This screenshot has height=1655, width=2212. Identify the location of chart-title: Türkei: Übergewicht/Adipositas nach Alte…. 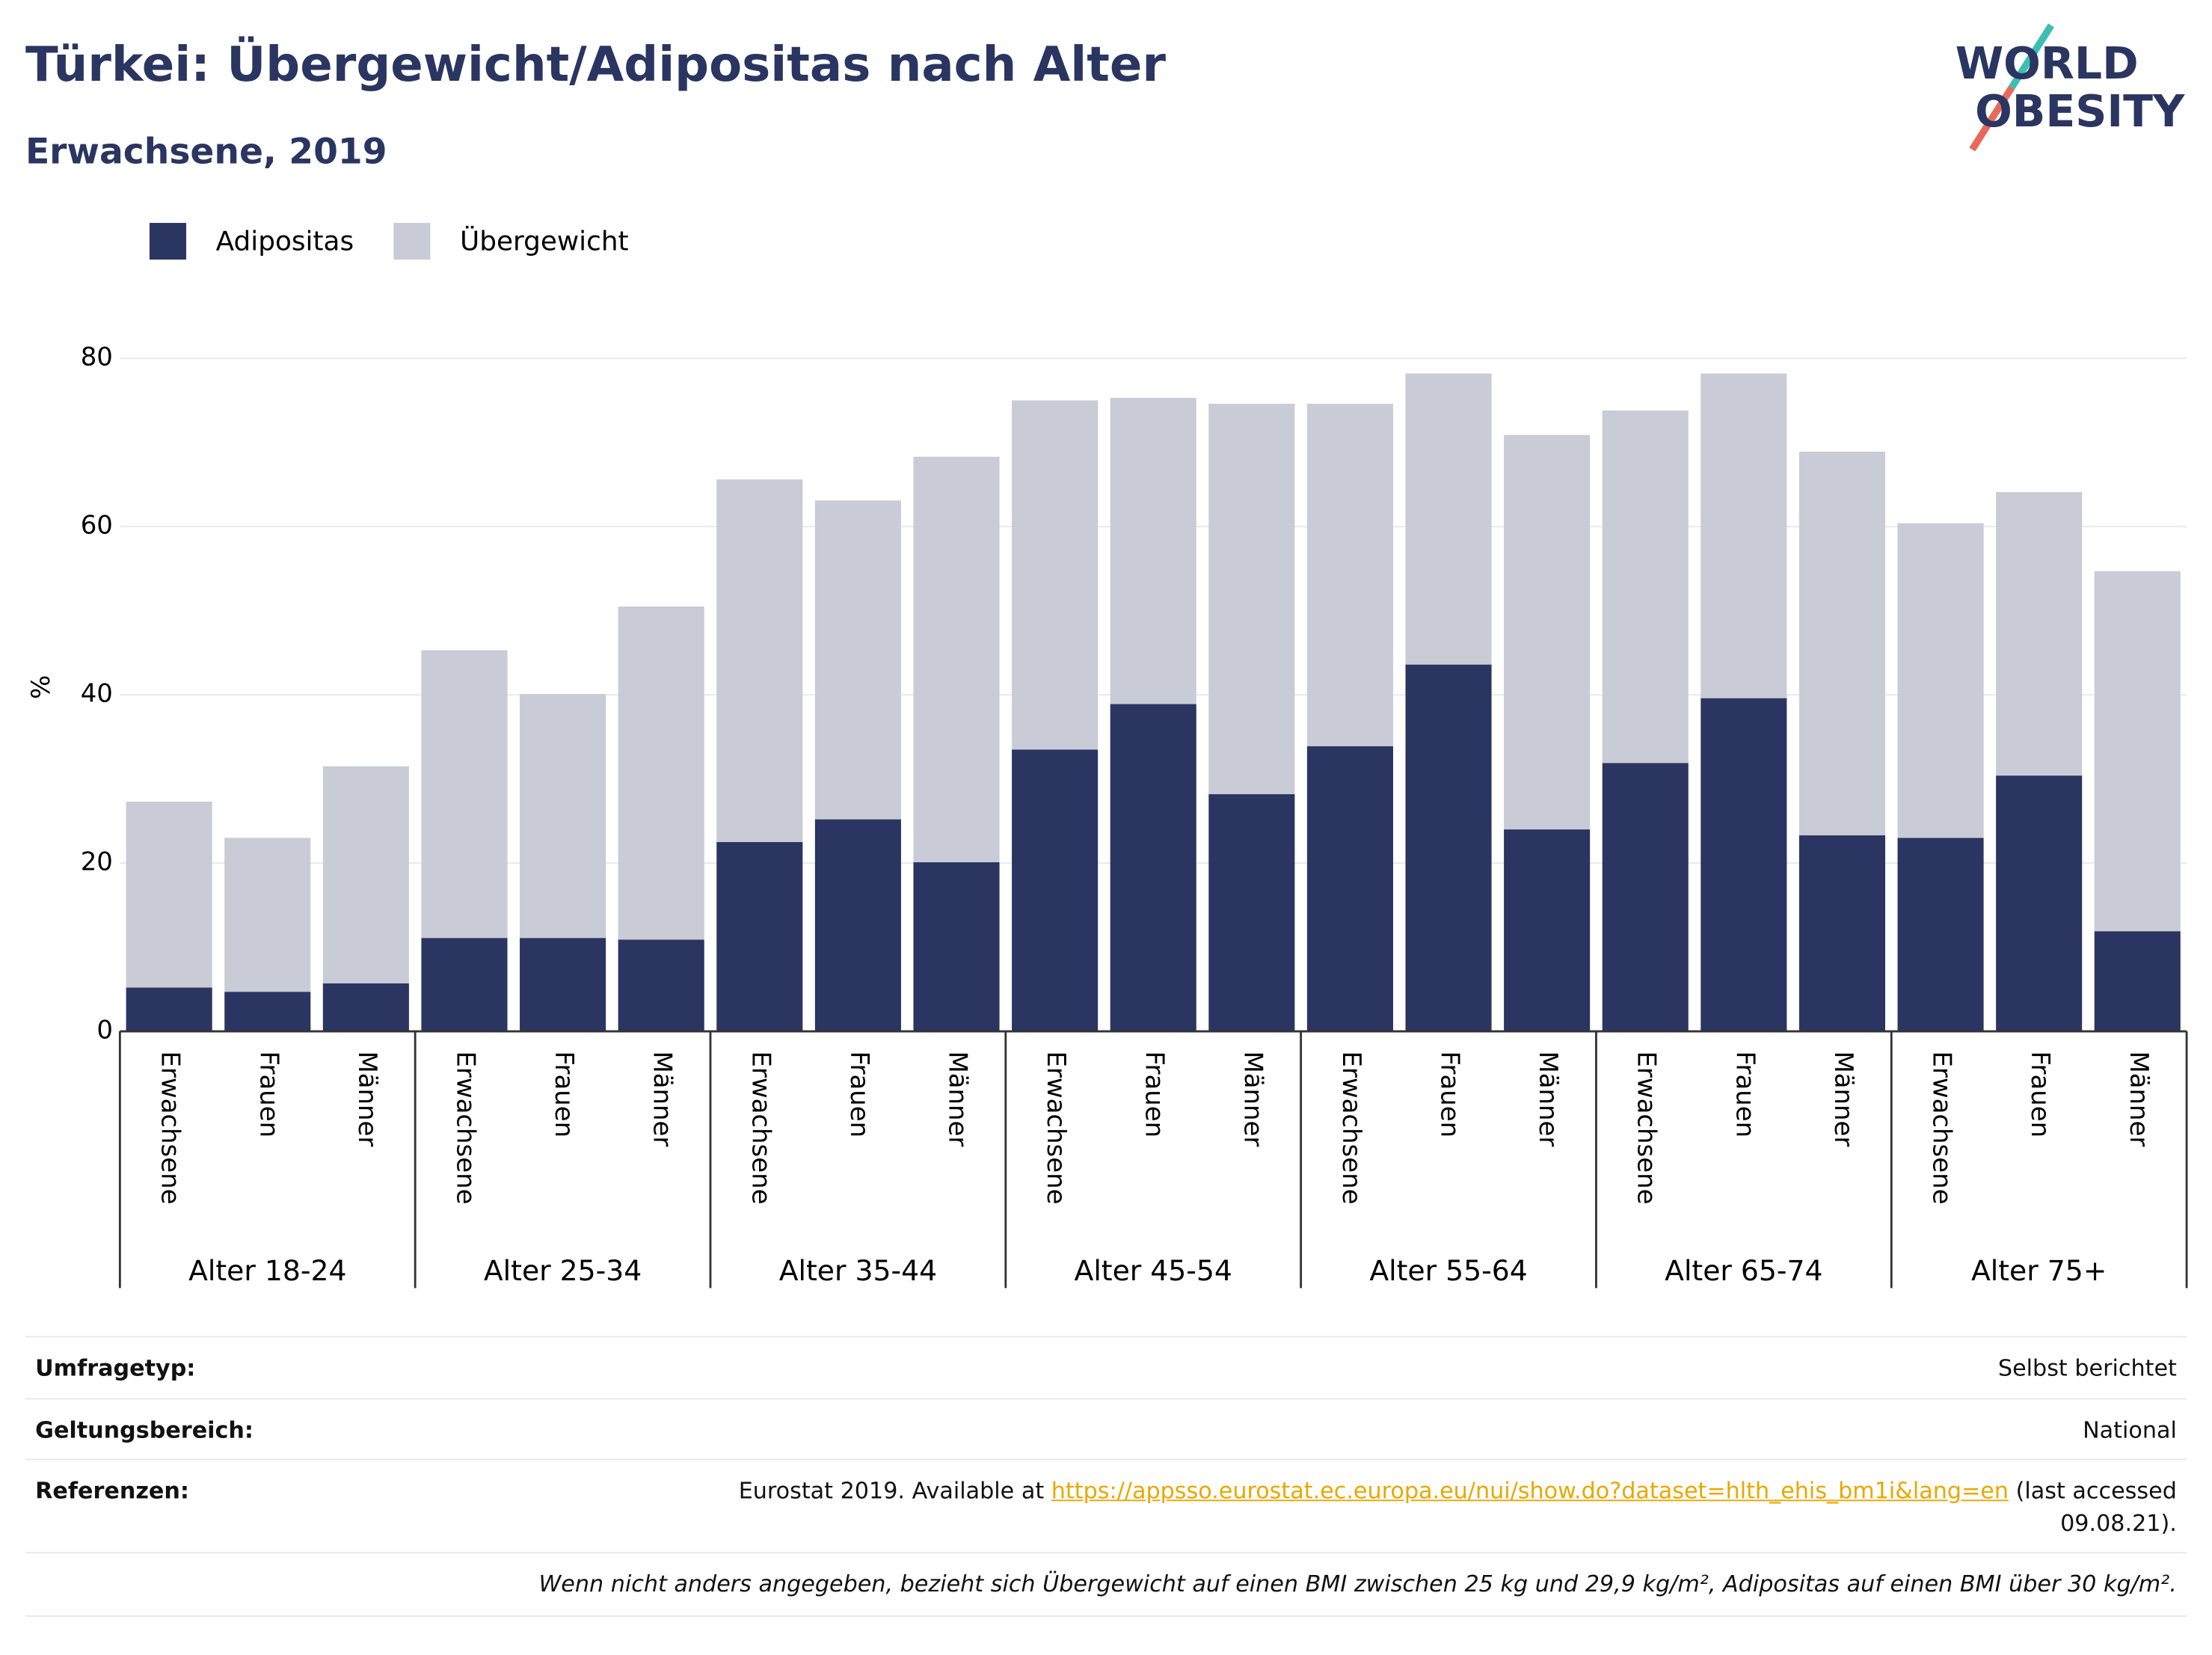
(595, 64).